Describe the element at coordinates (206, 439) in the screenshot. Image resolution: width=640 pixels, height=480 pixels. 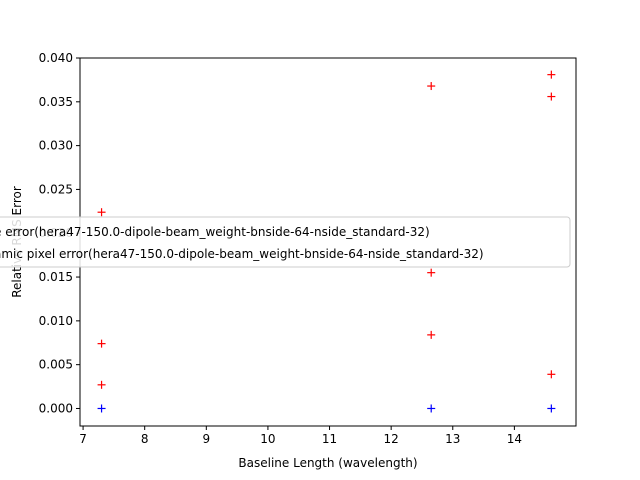
I see `x-tick-label: 9` at that location.